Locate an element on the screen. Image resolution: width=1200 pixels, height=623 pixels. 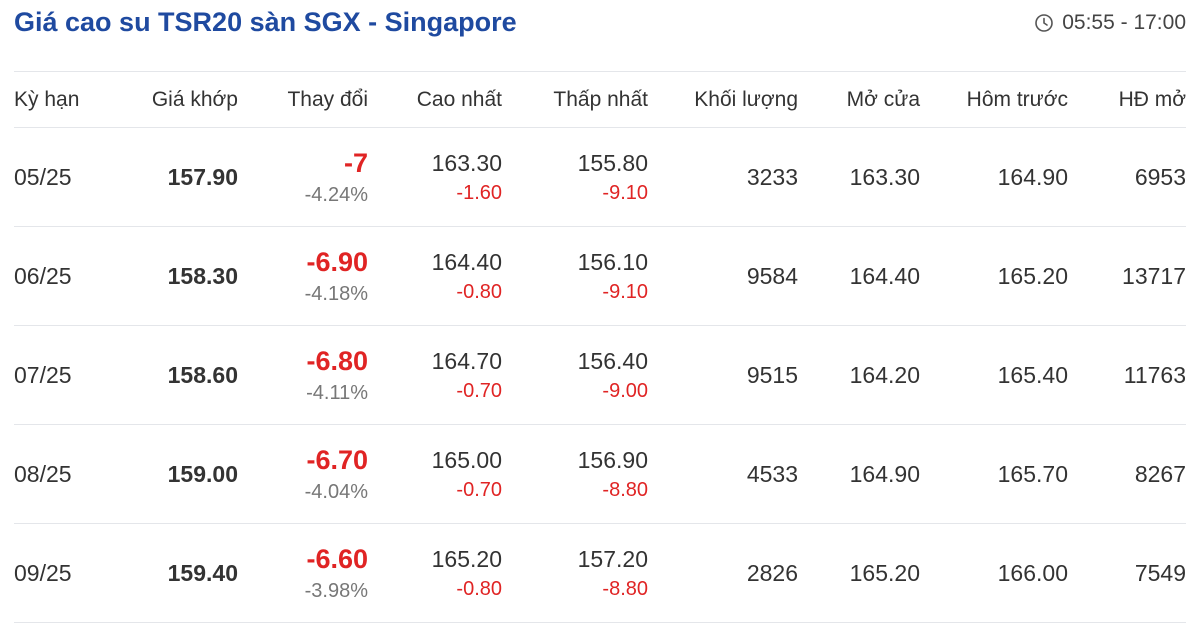
clock-icon is located at coordinates (1044, 23).